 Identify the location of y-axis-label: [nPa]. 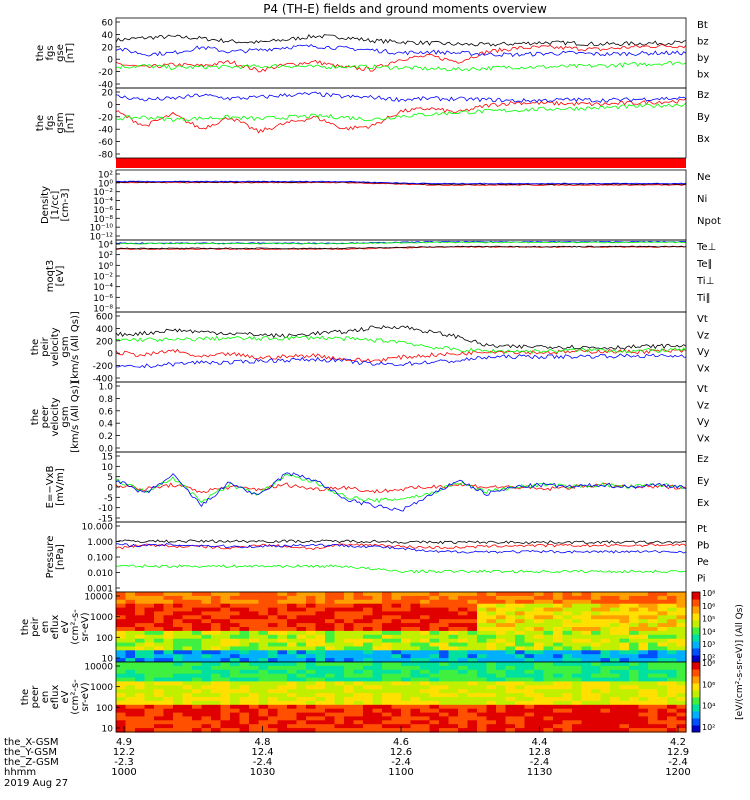
(60, 557).